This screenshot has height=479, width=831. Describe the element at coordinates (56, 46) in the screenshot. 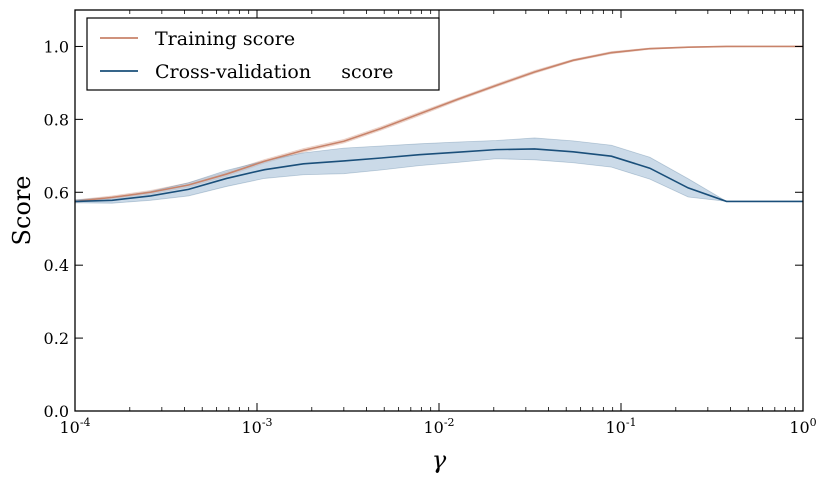

I see `y-tick-label: 1.0` at that location.